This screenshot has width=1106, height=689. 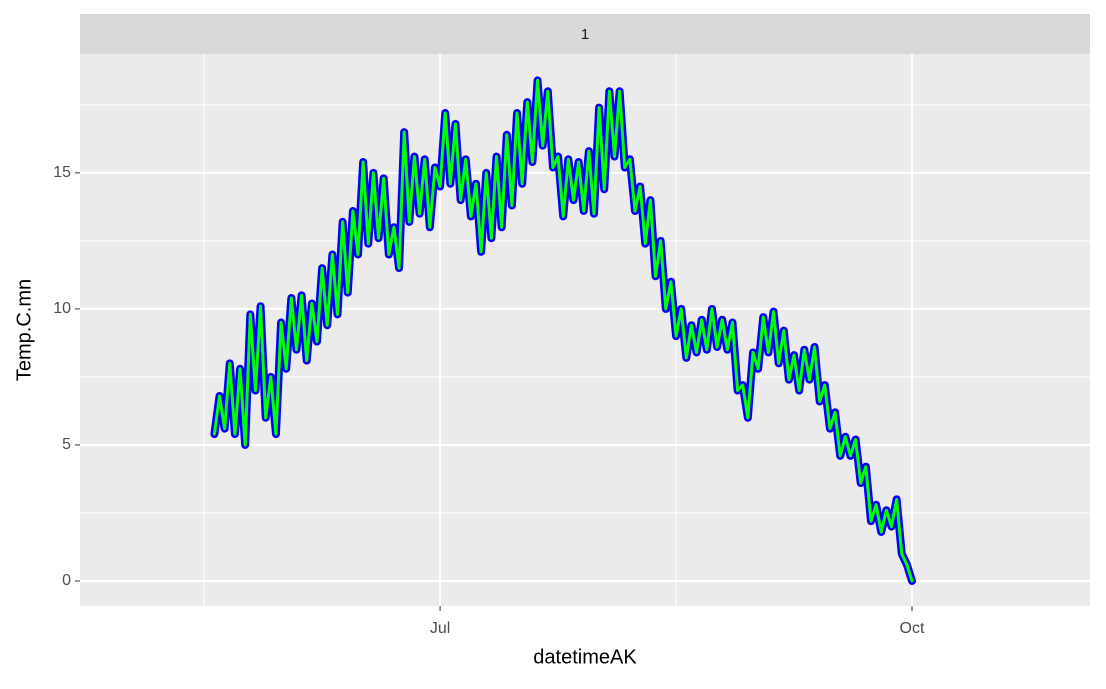 I want to click on y-tick-label: 15, so click(x=62, y=172).